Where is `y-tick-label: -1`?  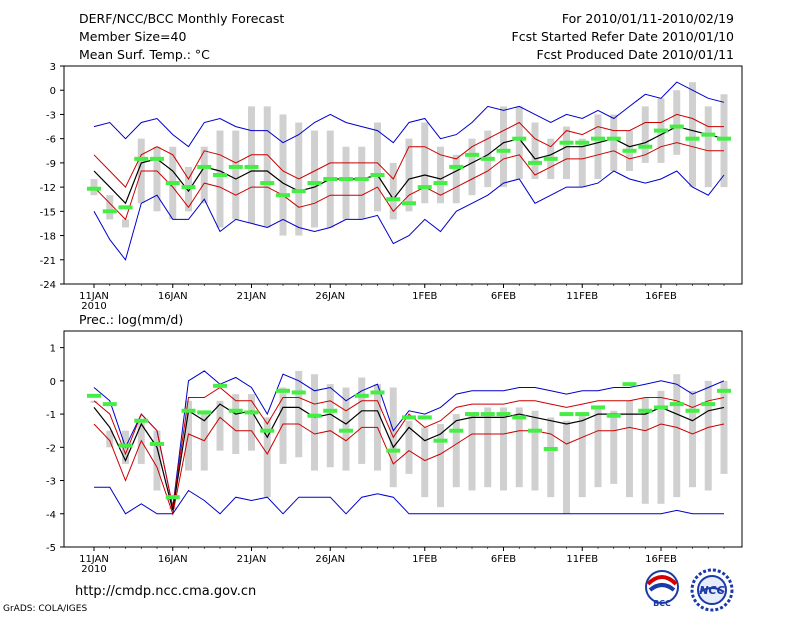 y-tick-label: -1 is located at coordinates (51, 415).